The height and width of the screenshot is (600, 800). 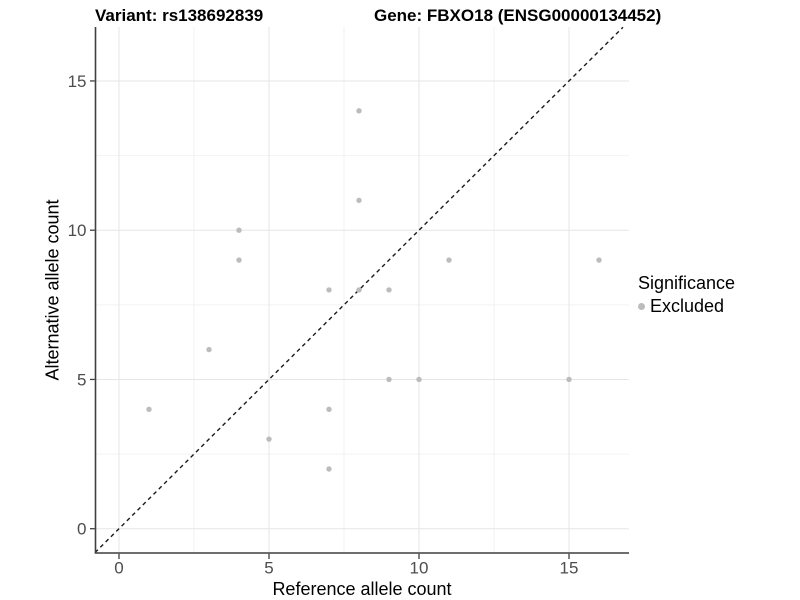 I want to click on legend-item-excluded: Excluded, so click(x=686, y=306).